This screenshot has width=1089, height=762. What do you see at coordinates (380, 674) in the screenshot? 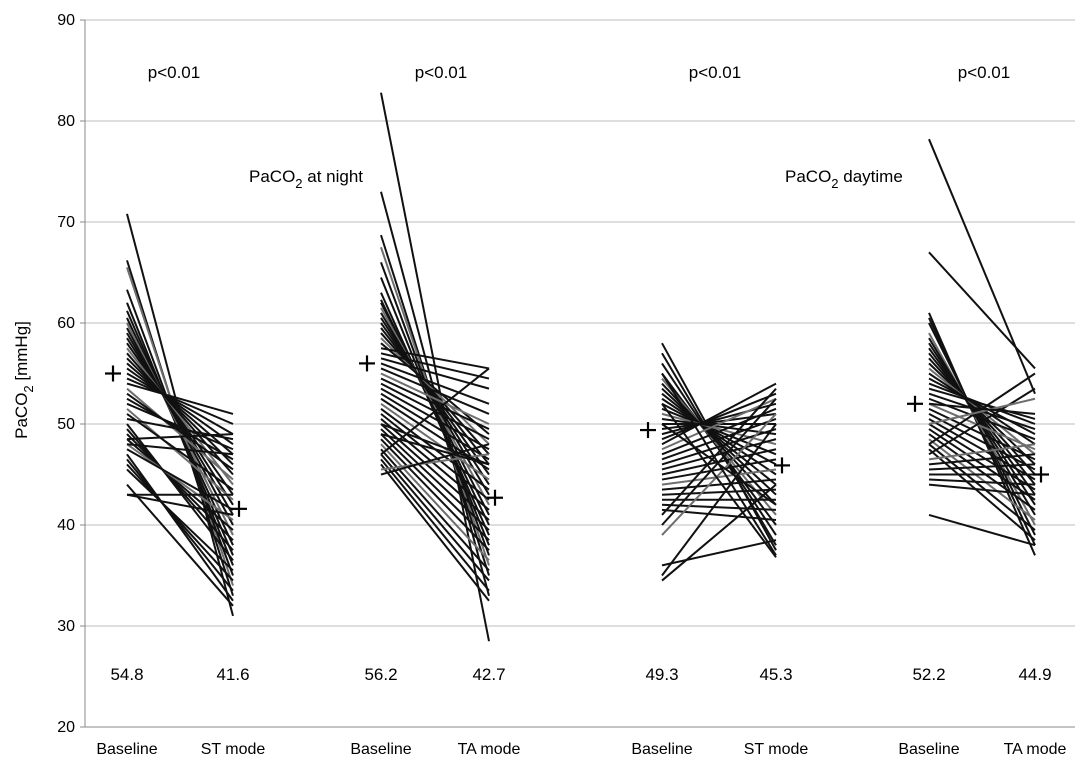
I see `baseline-mean-label: 56.2` at bounding box center [380, 674].